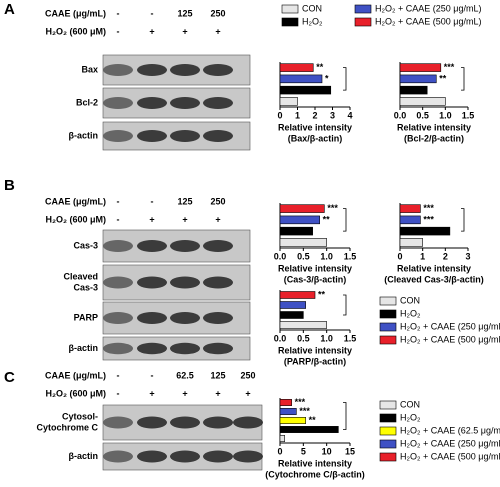 This screenshot has height=487, width=500. I want to click on treatment-label: H₂O₂ (600 μM), so click(75, 219).